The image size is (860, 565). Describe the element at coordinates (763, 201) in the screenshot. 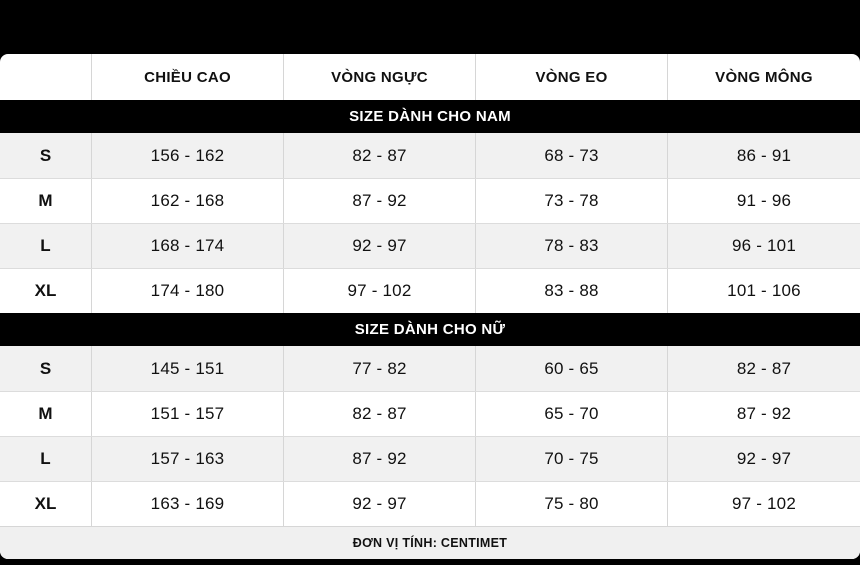

I see `hip-value: 91 - 96` at that location.